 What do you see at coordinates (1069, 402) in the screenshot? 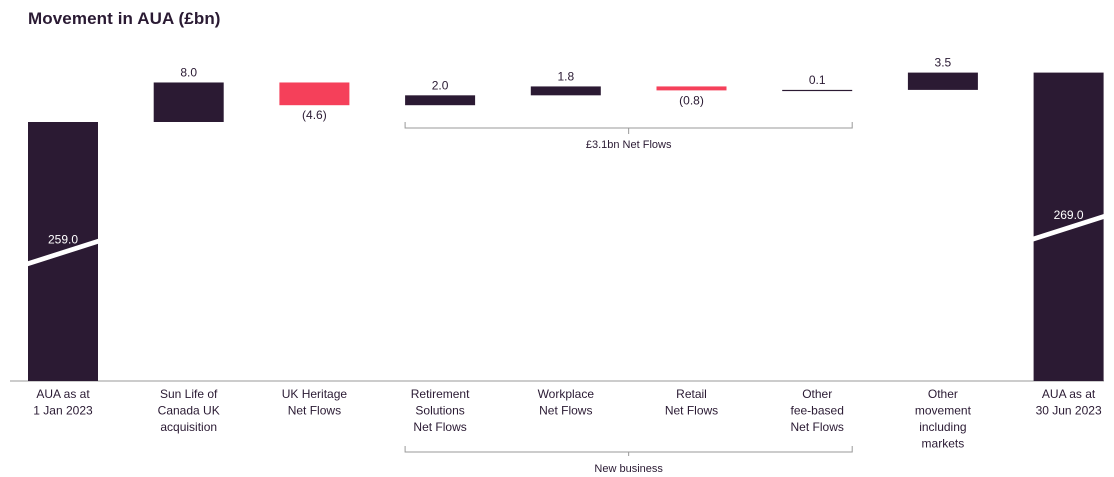
I see `category-label-8: AUA as at 30 Jun 2023` at bounding box center [1069, 402].